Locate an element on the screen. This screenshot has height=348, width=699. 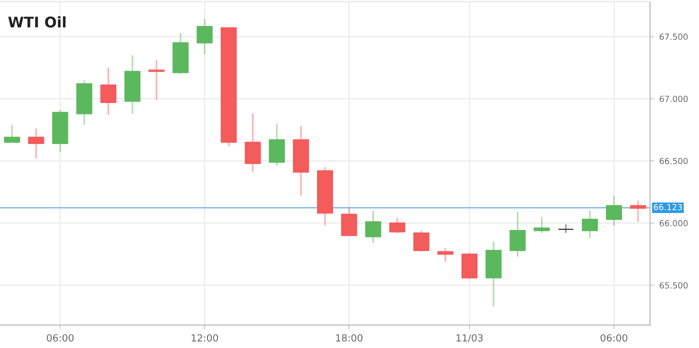
x-tick-label: 18:00 is located at coordinates (349, 338).